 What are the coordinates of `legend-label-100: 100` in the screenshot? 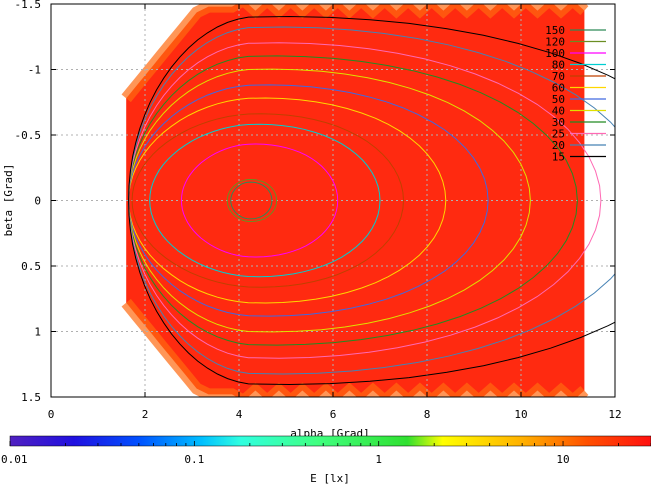 It's located at (555, 53).